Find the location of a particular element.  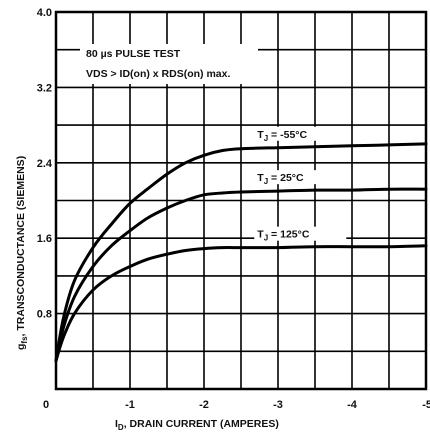

x-tick-label: -2 is located at coordinates (204, 405).